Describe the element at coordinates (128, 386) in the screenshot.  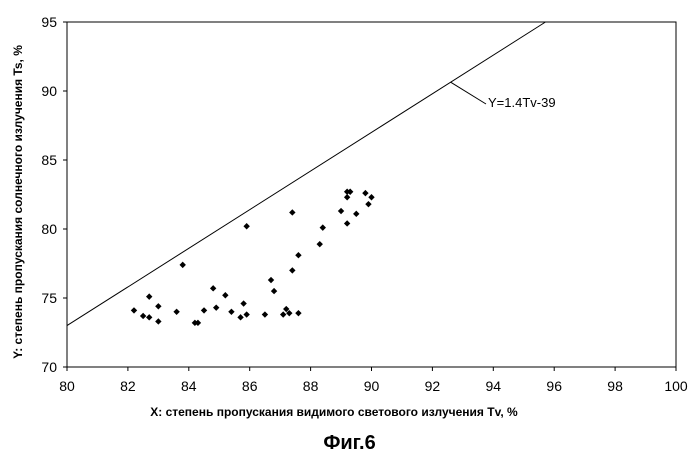
I see `x-tick-label: 82` at that location.